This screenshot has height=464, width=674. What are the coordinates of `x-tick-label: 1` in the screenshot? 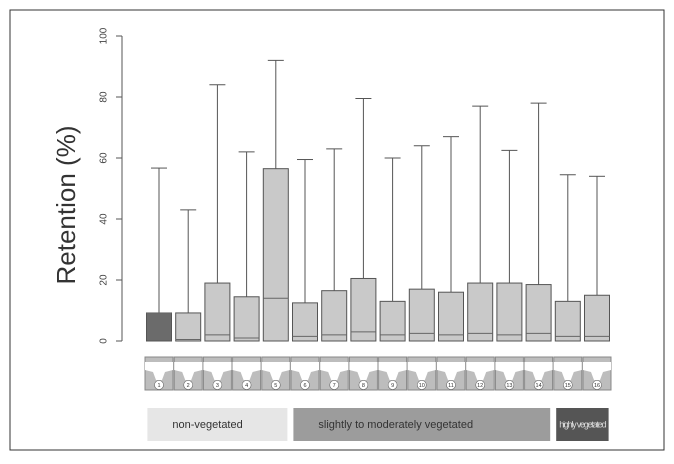 It's located at (158, 386).